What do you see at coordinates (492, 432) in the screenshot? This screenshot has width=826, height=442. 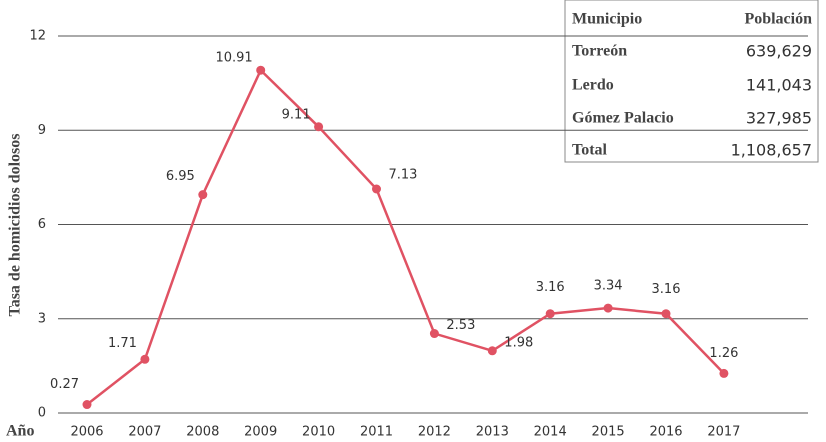 I see `x-tick-label: 2013` at bounding box center [492, 432].